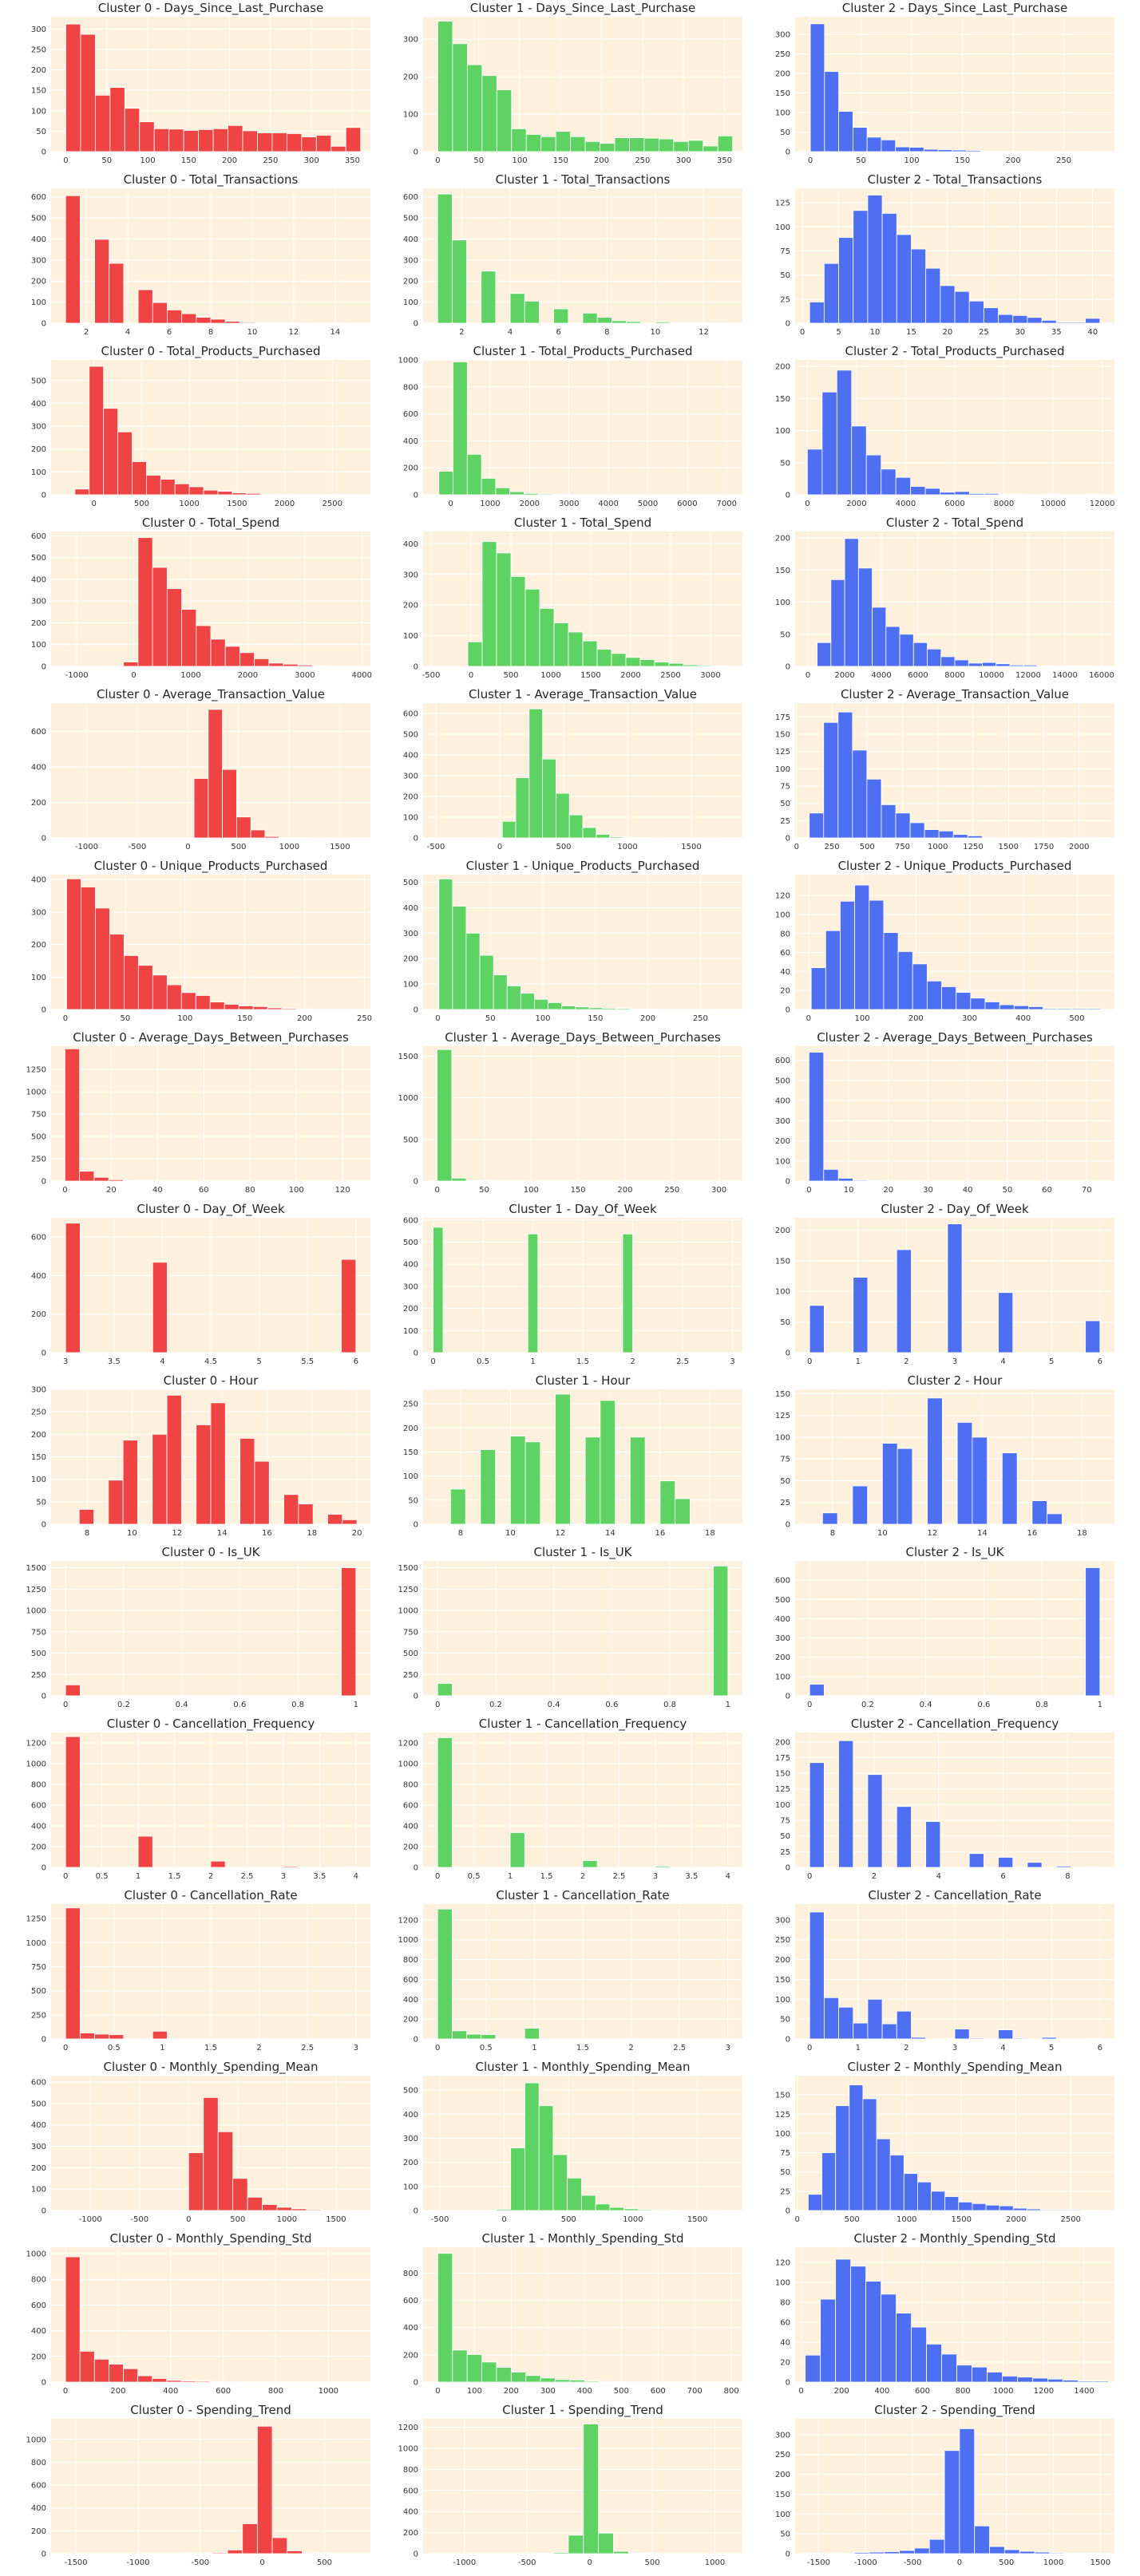 The image size is (1140, 2576). I want to click on chart-title: Cluster 2 - Is_UK, so click(954, 1552).